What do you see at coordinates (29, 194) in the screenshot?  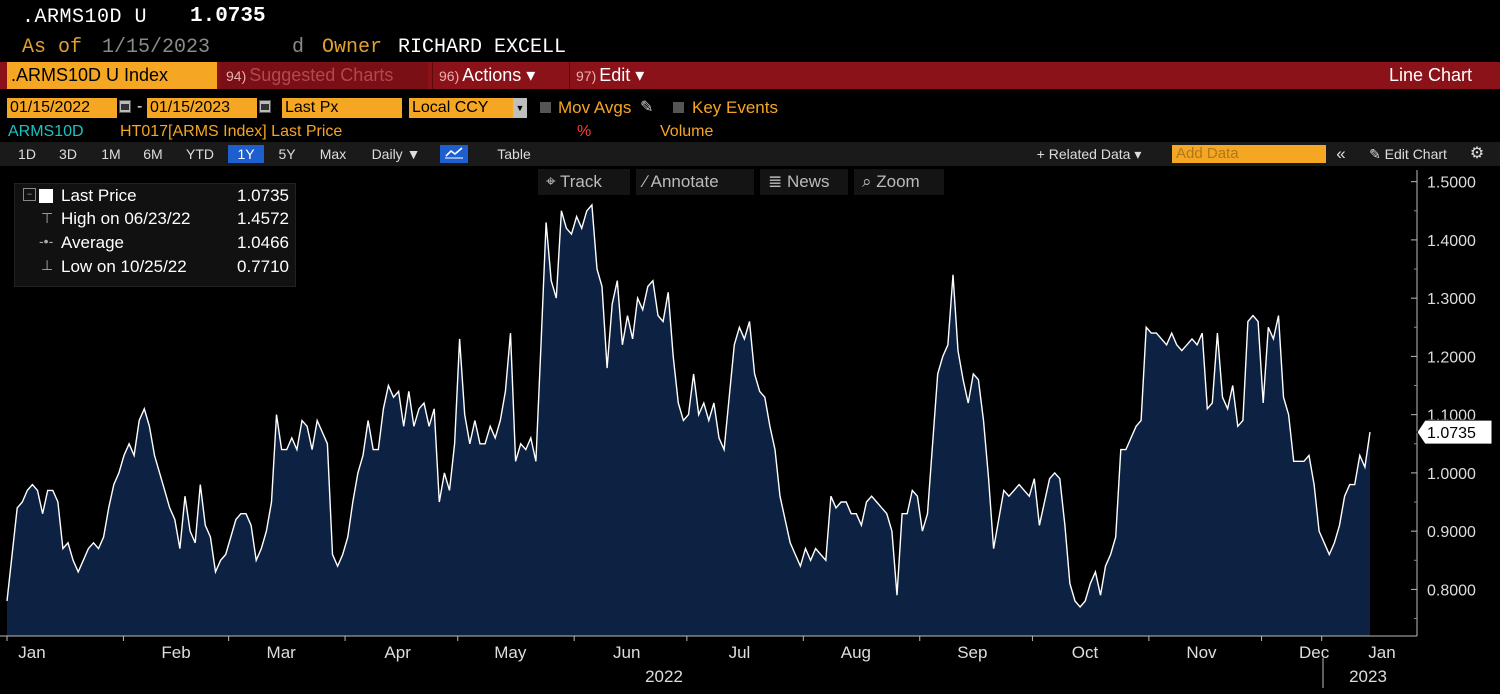 I see `collapse-legend-icon: −` at bounding box center [29, 194].